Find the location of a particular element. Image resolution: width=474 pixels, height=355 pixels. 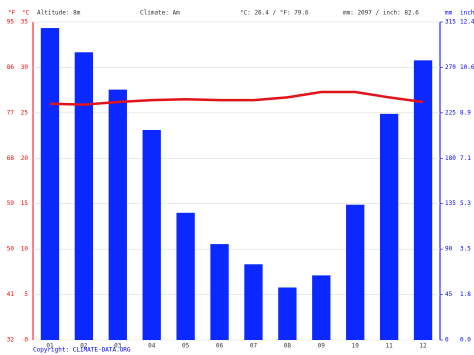

x-tick-label: 08 is located at coordinates (288, 346).